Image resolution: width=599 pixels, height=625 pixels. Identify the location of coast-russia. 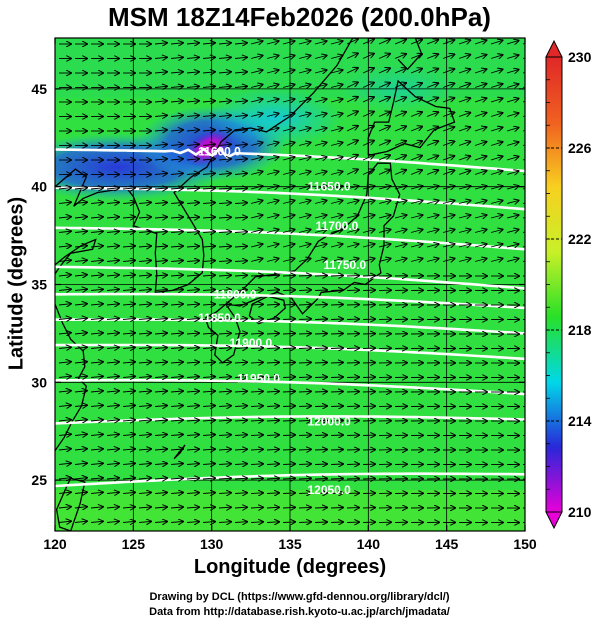
(287, 90).